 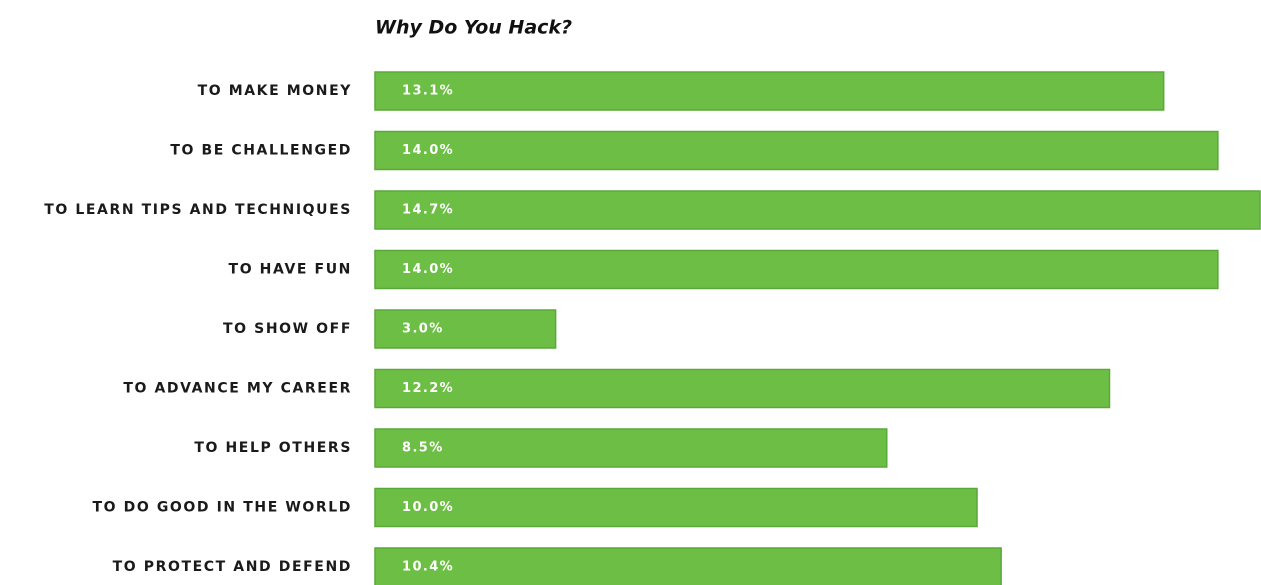 What do you see at coordinates (428, 507) in the screenshot?
I see `value-label: 10.0%` at bounding box center [428, 507].